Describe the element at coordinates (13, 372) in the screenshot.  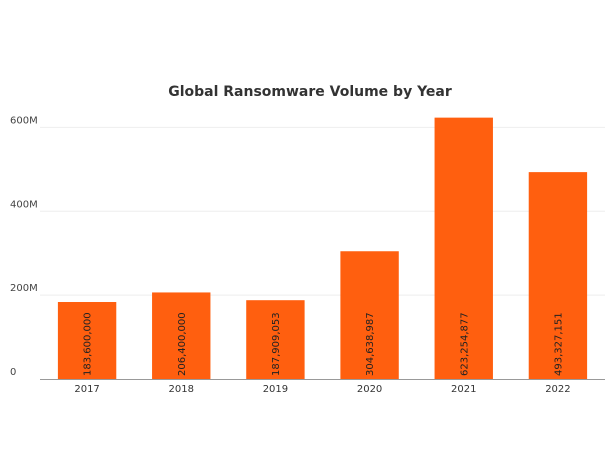
I see `y-tick-label: 0` at that location.